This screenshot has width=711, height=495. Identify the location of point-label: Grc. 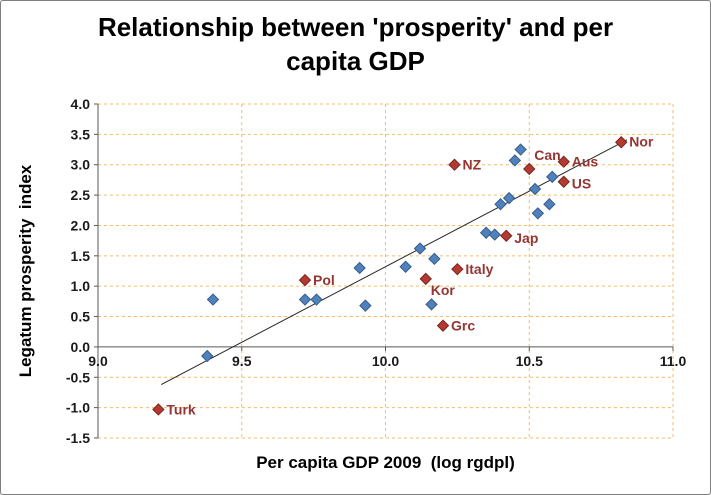
(463, 326).